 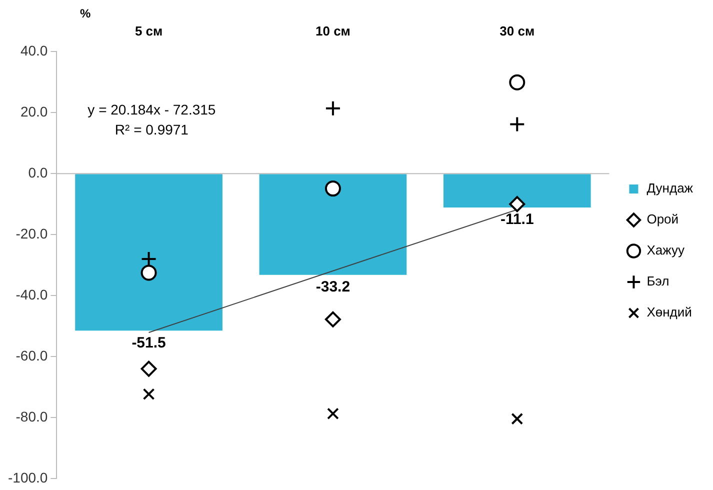 What do you see at coordinates (34, 111) in the screenshot?
I see `y-tick-label: 20.0` at bounding box center [34, 111].